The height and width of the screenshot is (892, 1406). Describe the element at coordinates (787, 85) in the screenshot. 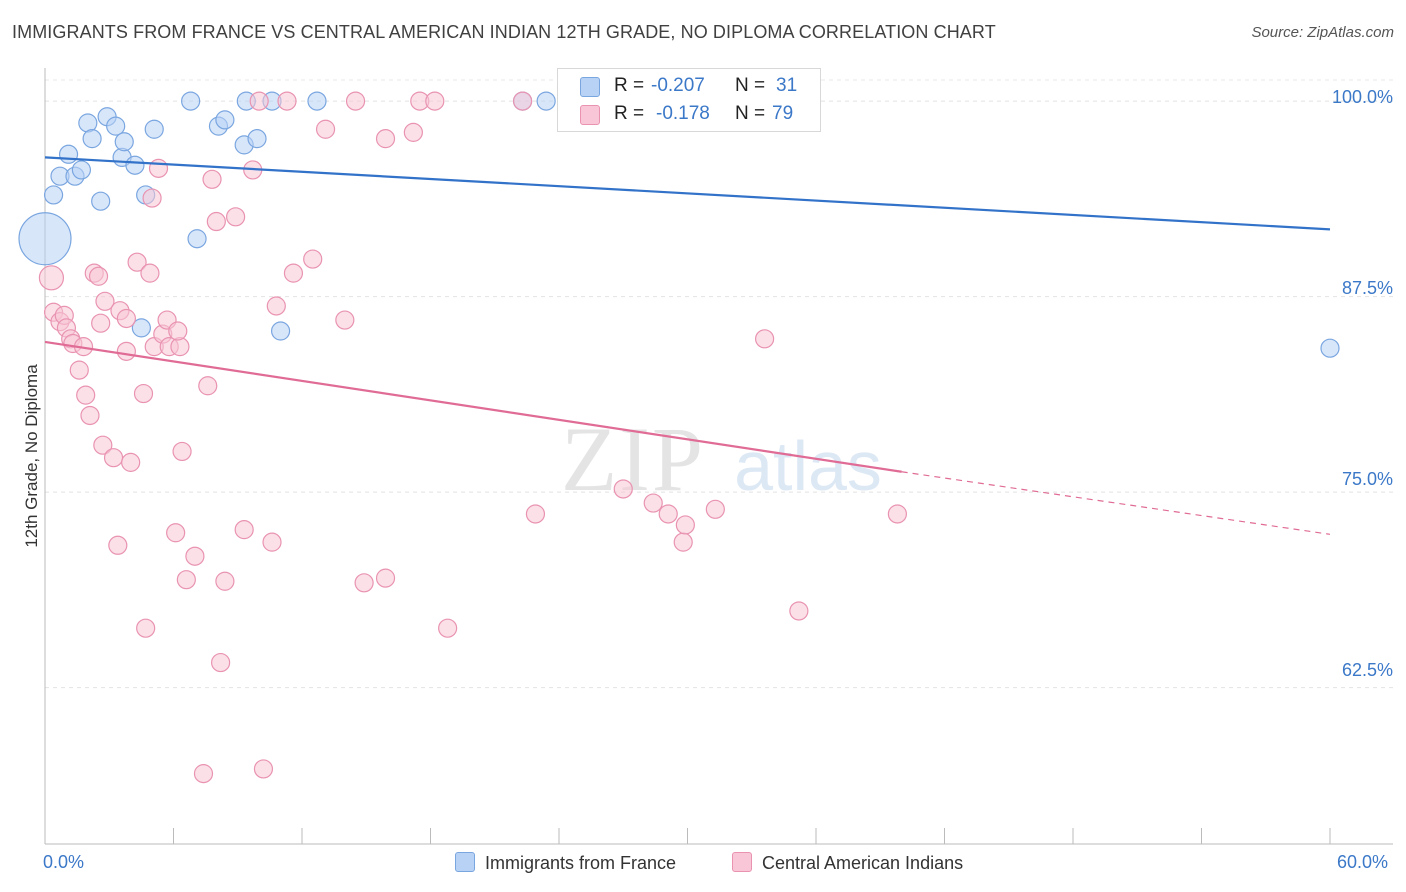

I see `legend-n-value-france: 31` at that location.